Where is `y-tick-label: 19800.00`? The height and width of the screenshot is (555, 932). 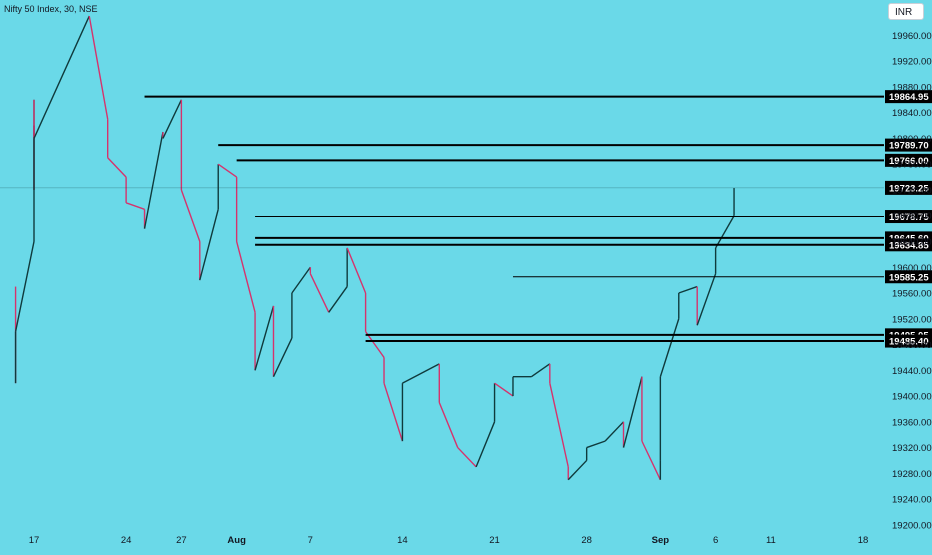
y-tick-label: 19800.00 is located at coordinates (912, 139).